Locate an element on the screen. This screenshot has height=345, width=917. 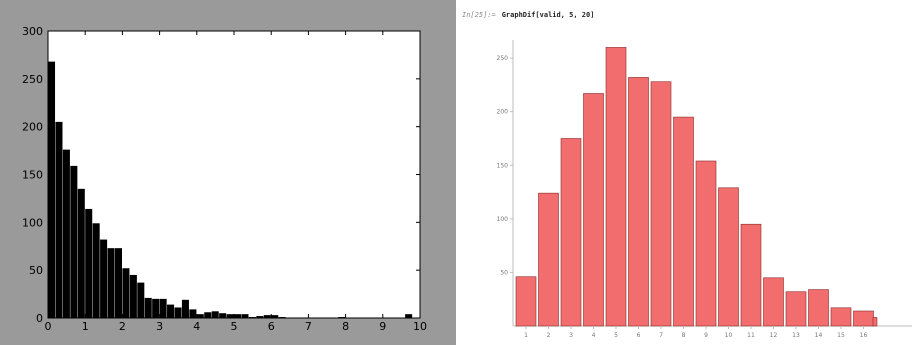
histogram-bar-partial is located at coordinates (875, 322).